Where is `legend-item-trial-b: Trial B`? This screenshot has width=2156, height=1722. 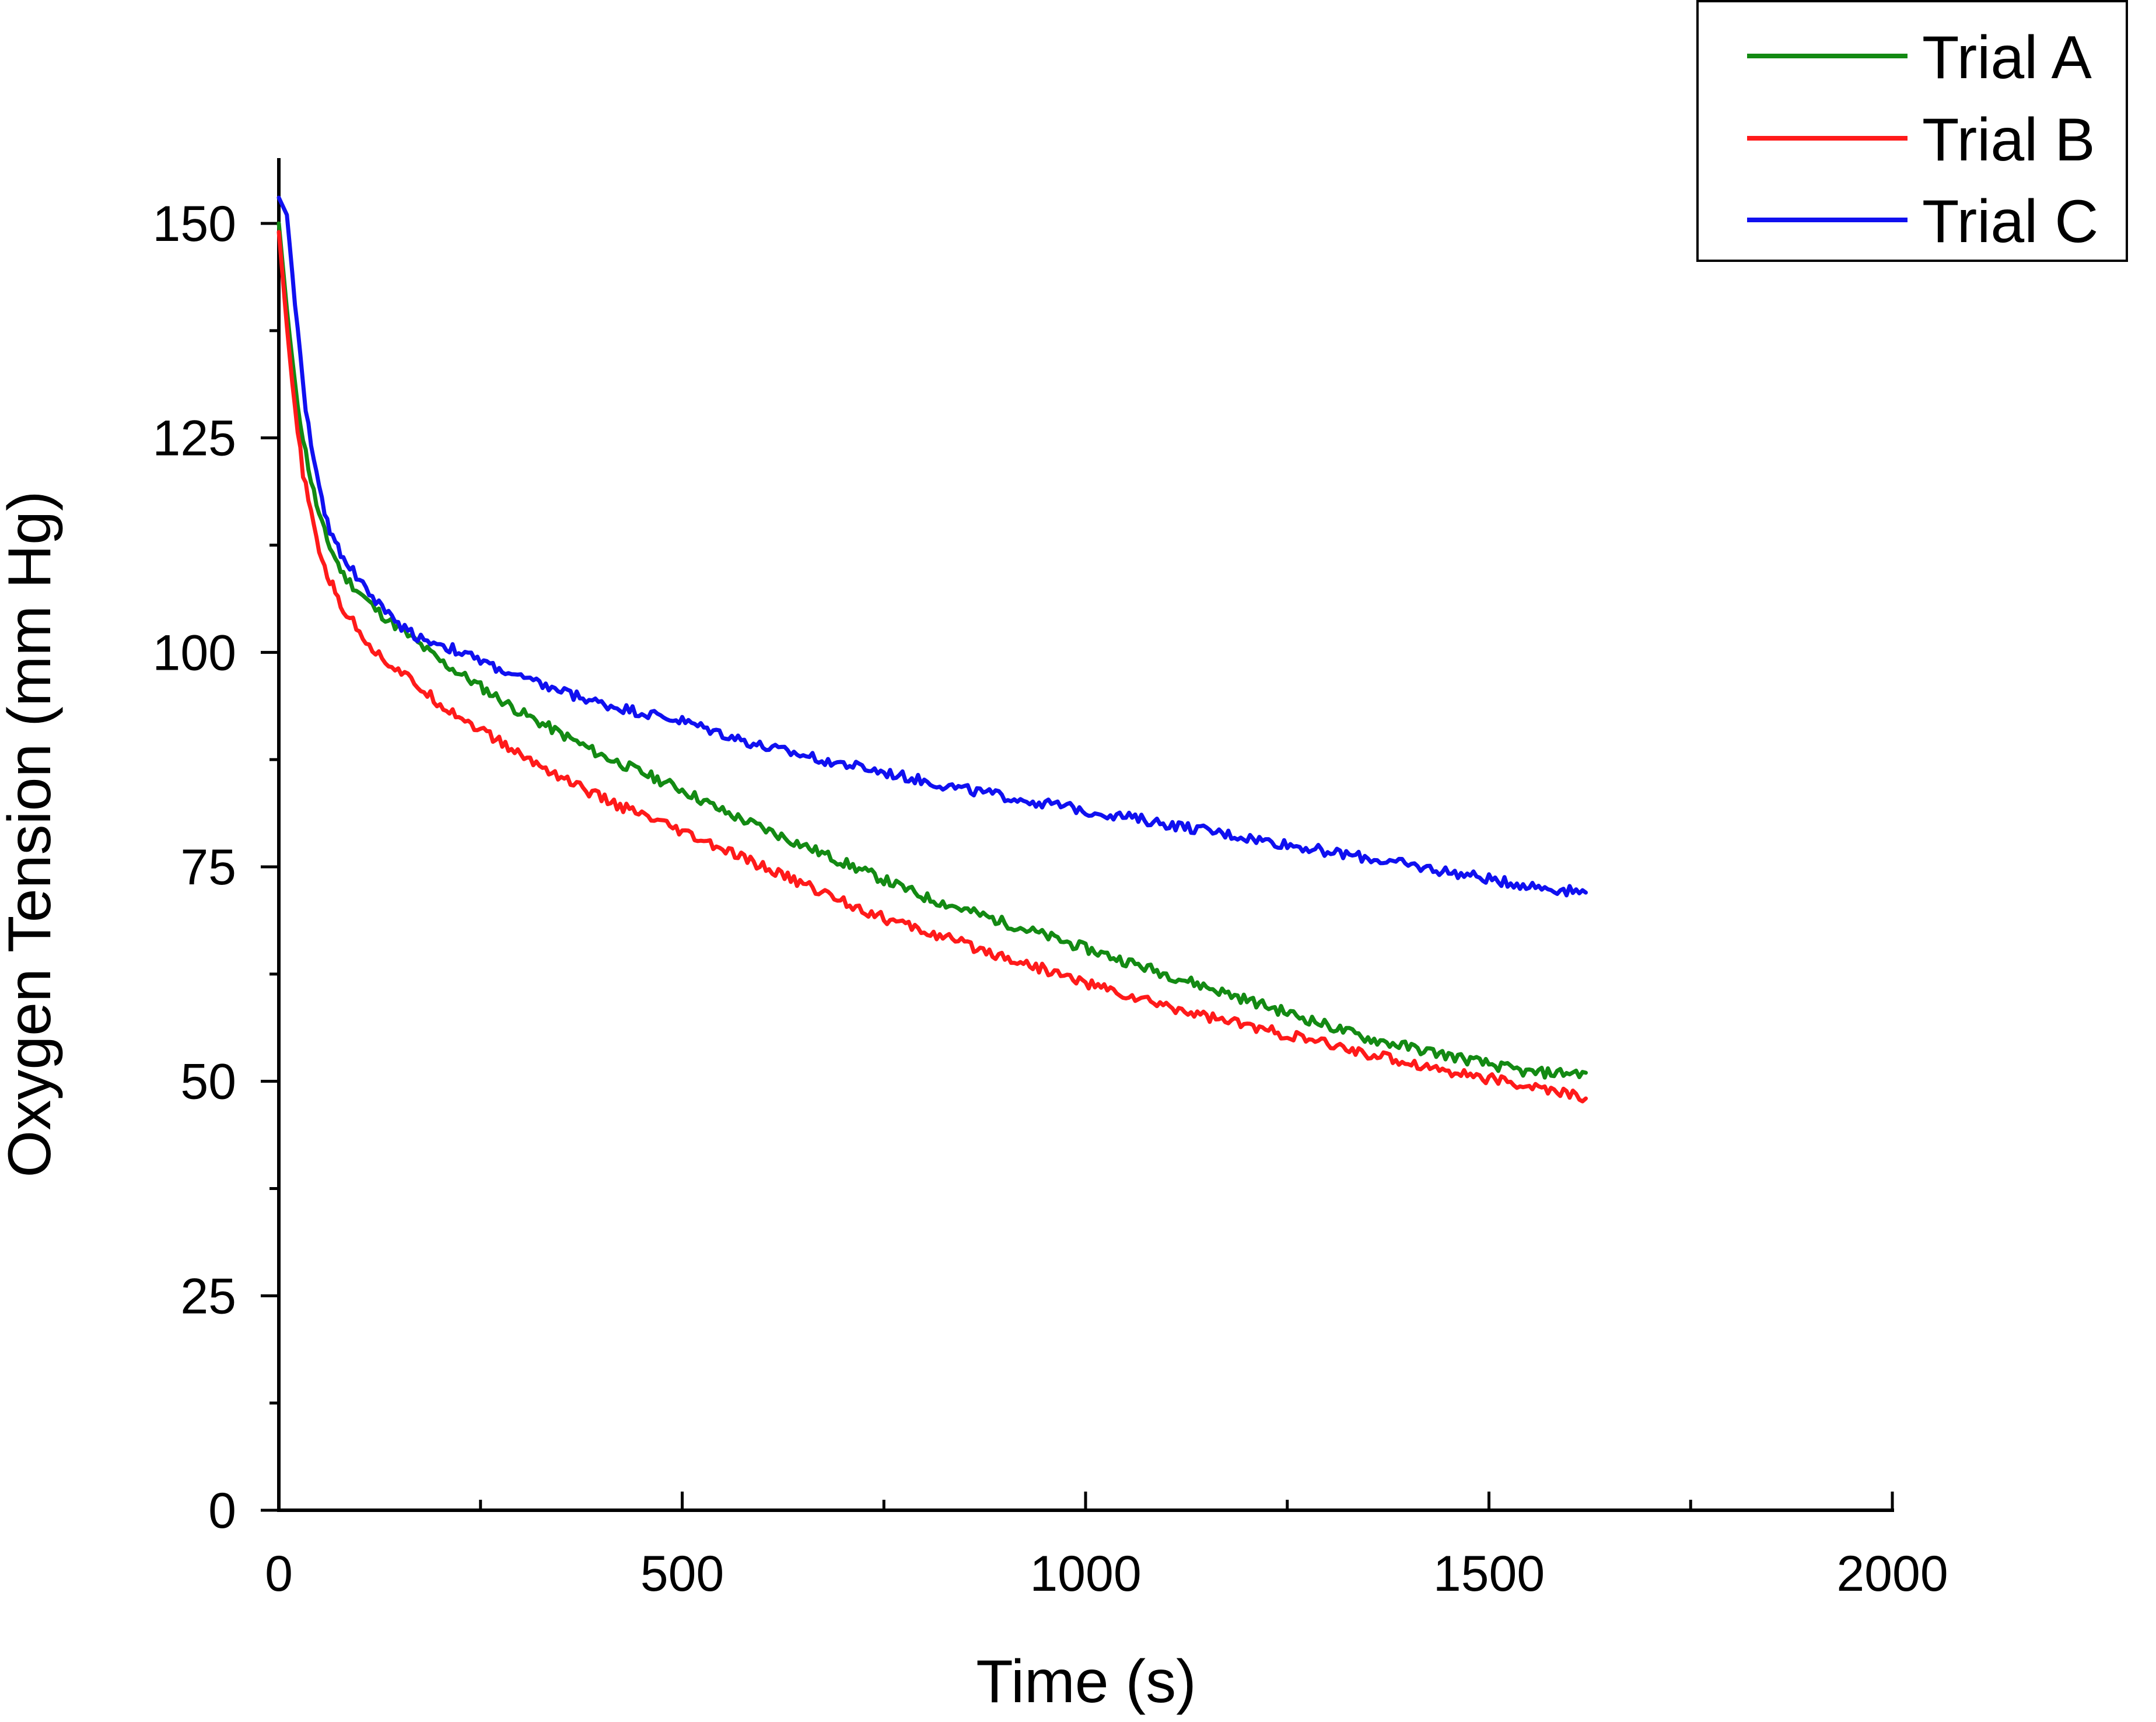
legend-item-trial-b: Trial B is located at coordinates (1921, 140).